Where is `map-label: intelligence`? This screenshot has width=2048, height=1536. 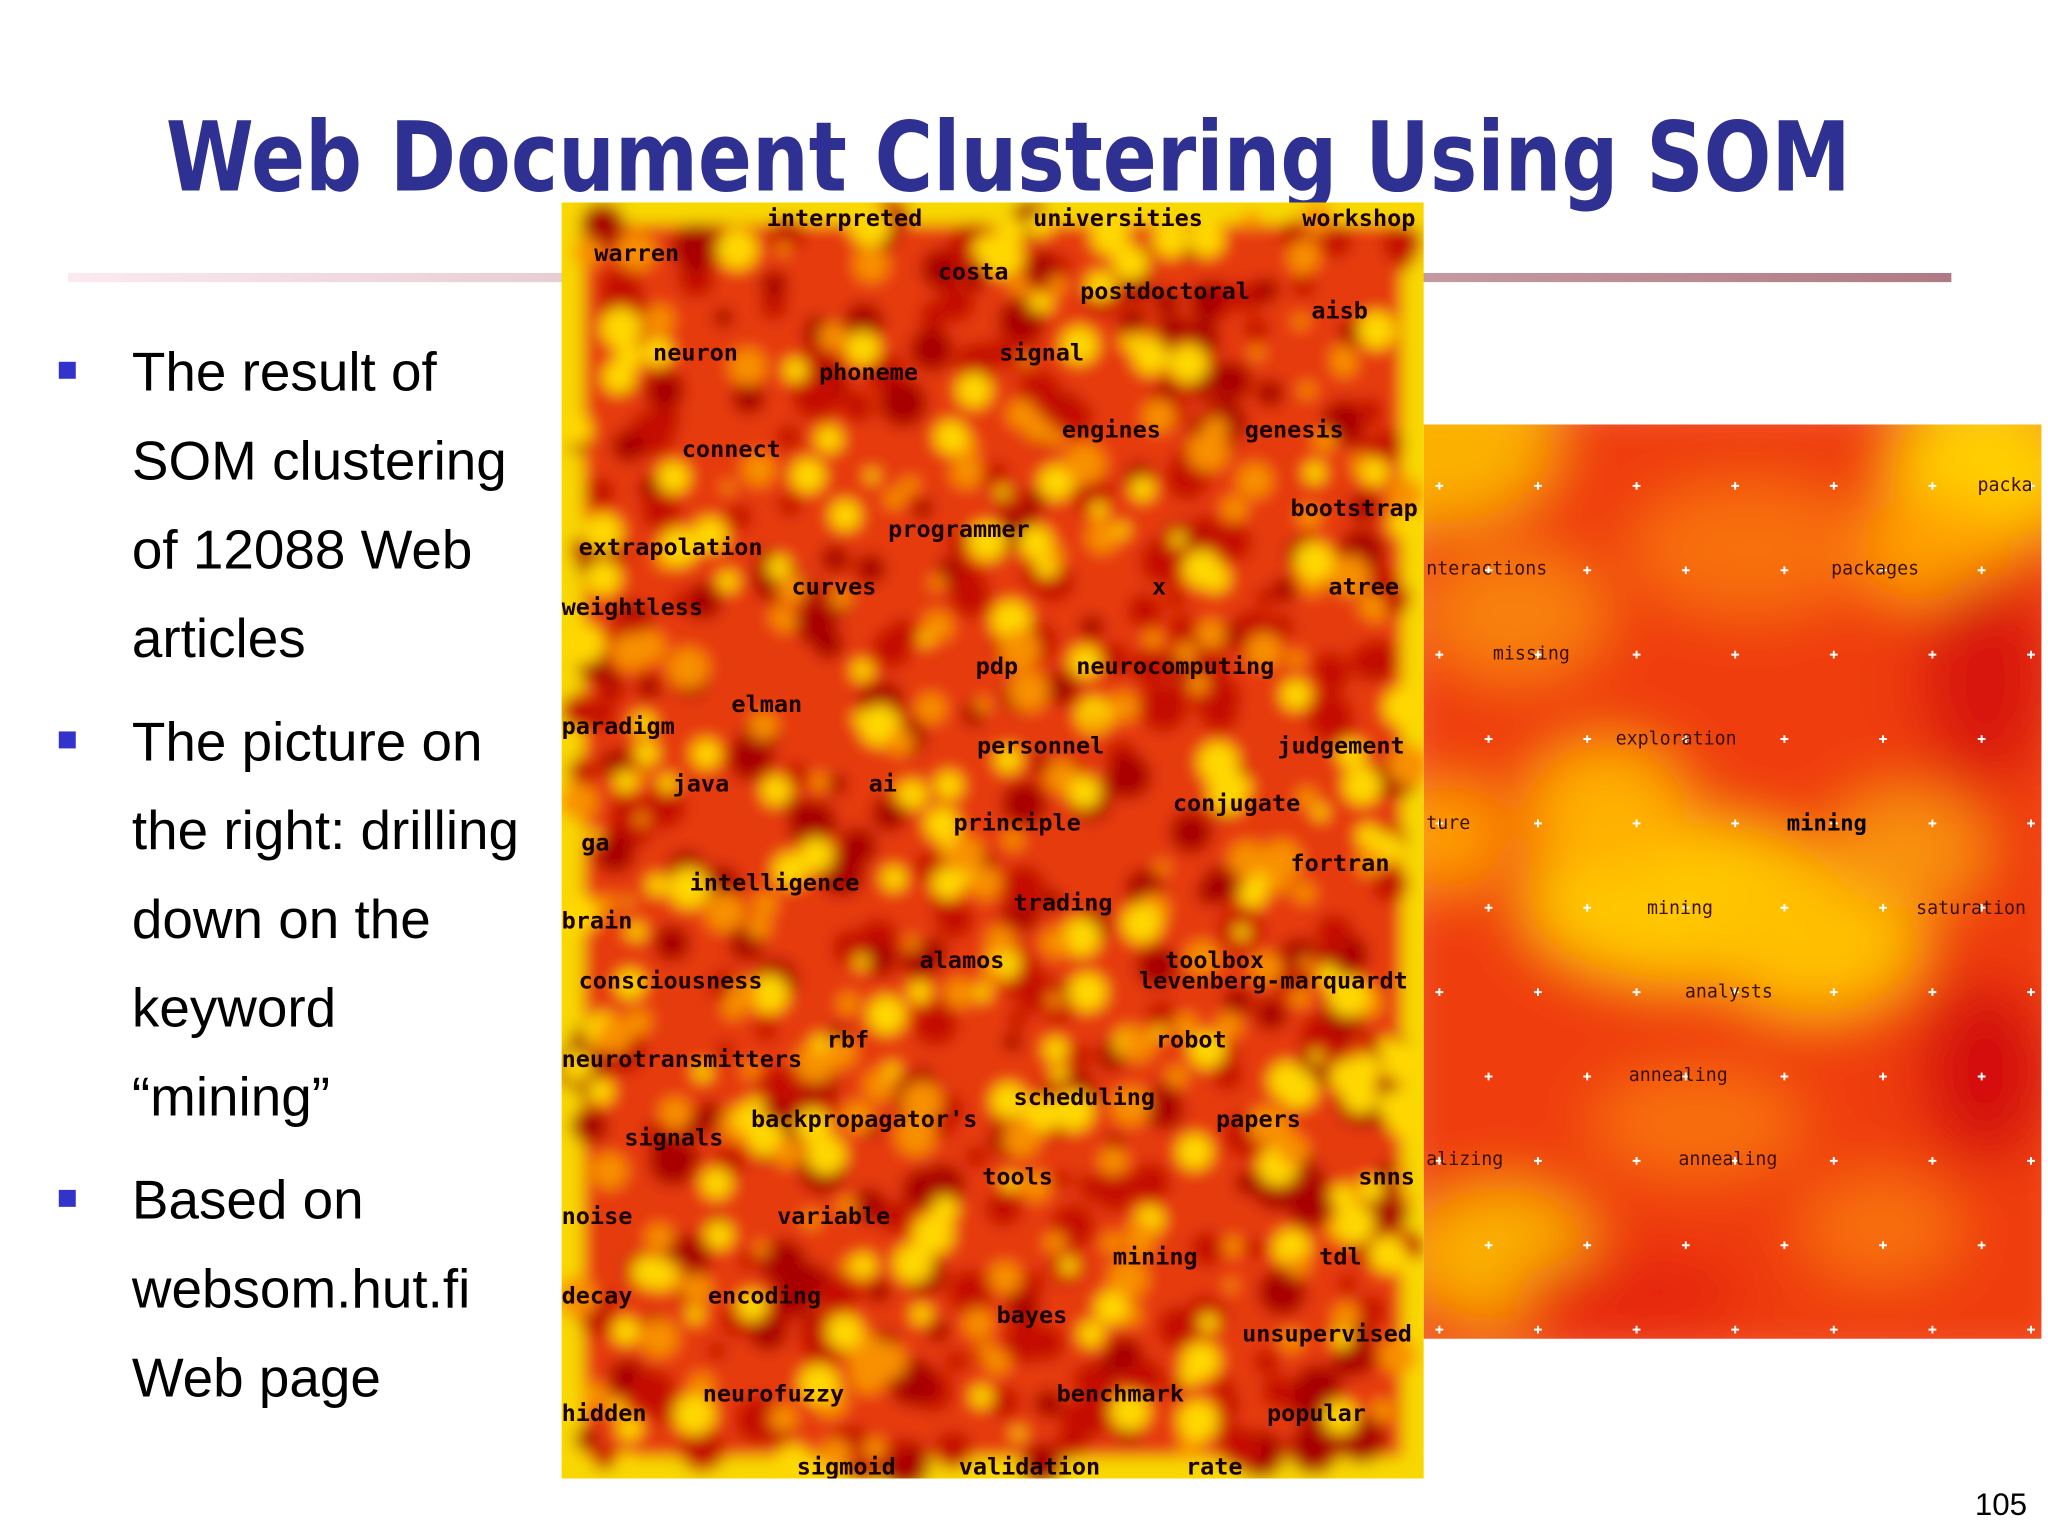 map-label: intelligence is located at coordinates (775, 883).